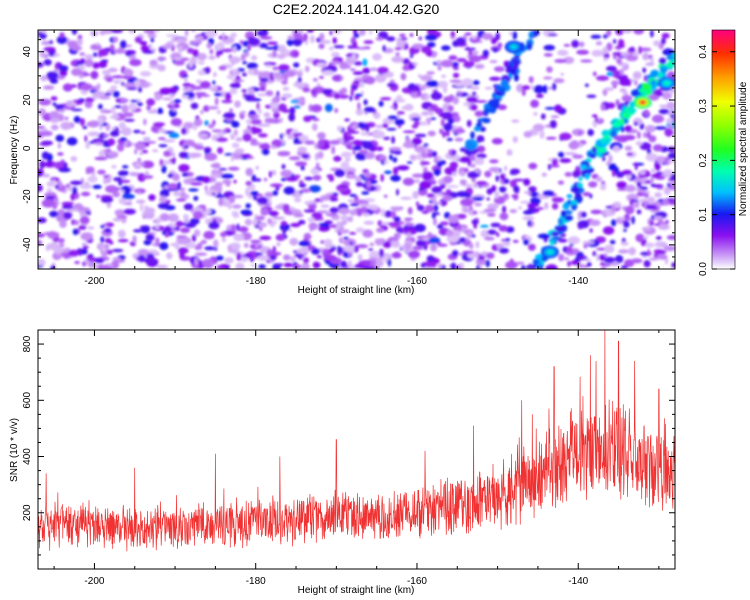 The width and height of the screenshot is (750, 600). What do you see at coordinates (27, 148) in the screenshot?
I see `y-tick-label: 0` at bounding box center [27, 148].